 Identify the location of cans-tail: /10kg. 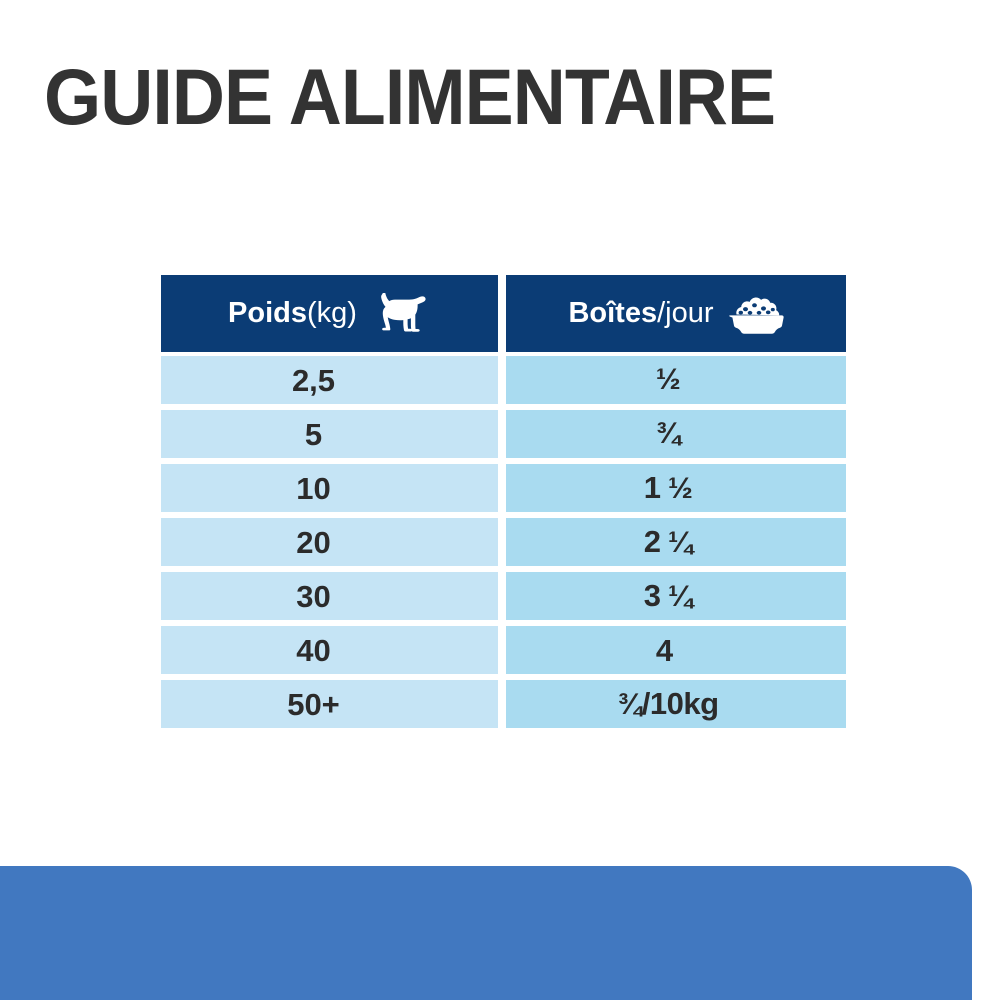
(680, 704).